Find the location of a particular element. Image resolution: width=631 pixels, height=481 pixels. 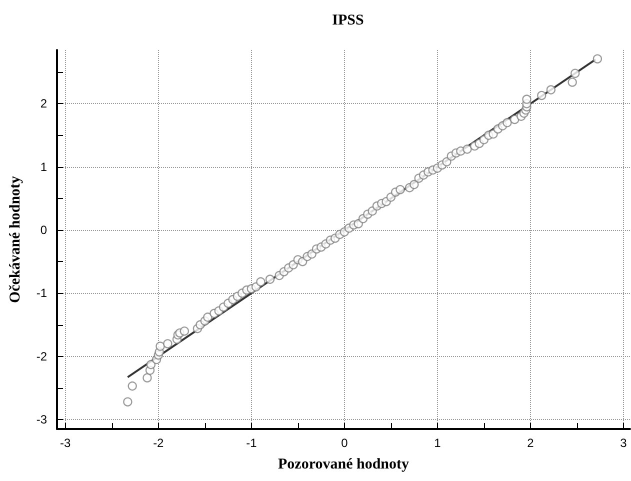

x-tick-label: 0 is located at coordinates (344, 443).